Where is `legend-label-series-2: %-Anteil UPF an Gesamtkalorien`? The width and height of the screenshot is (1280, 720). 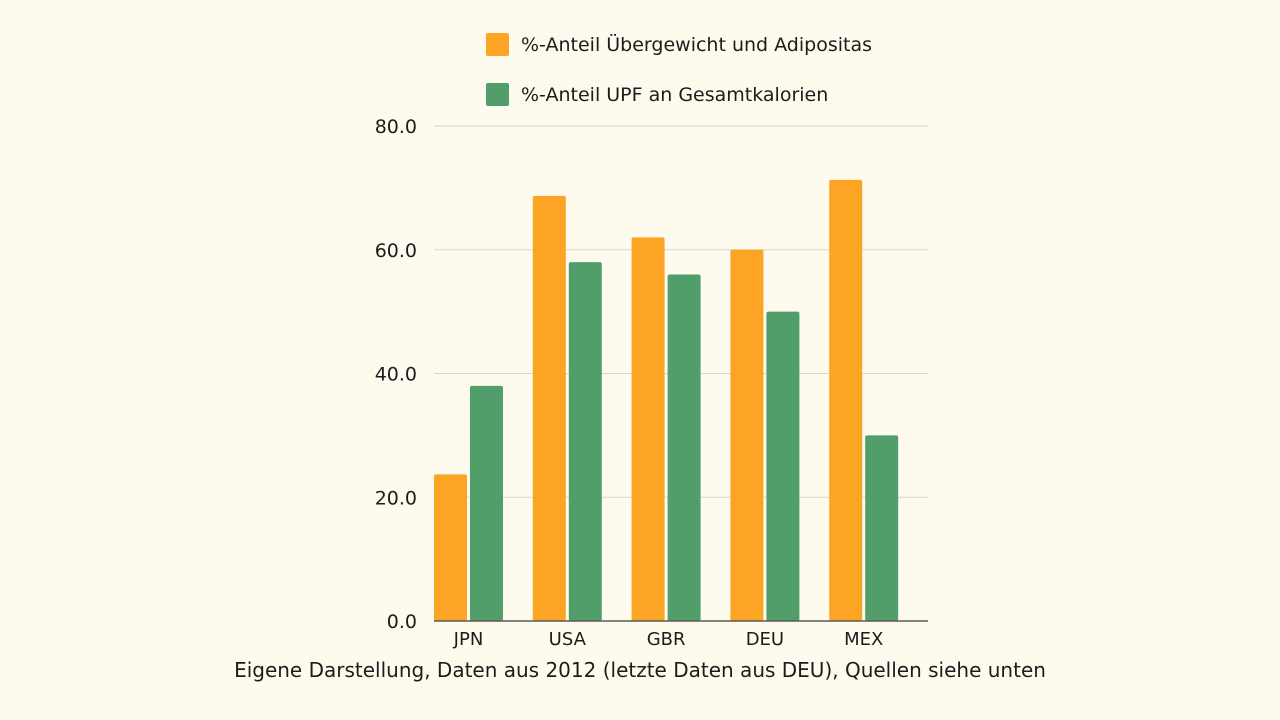
legend-label-series-2: %-Anteil UPF an Gesamtkalorien is located at coordinates (675, 94).